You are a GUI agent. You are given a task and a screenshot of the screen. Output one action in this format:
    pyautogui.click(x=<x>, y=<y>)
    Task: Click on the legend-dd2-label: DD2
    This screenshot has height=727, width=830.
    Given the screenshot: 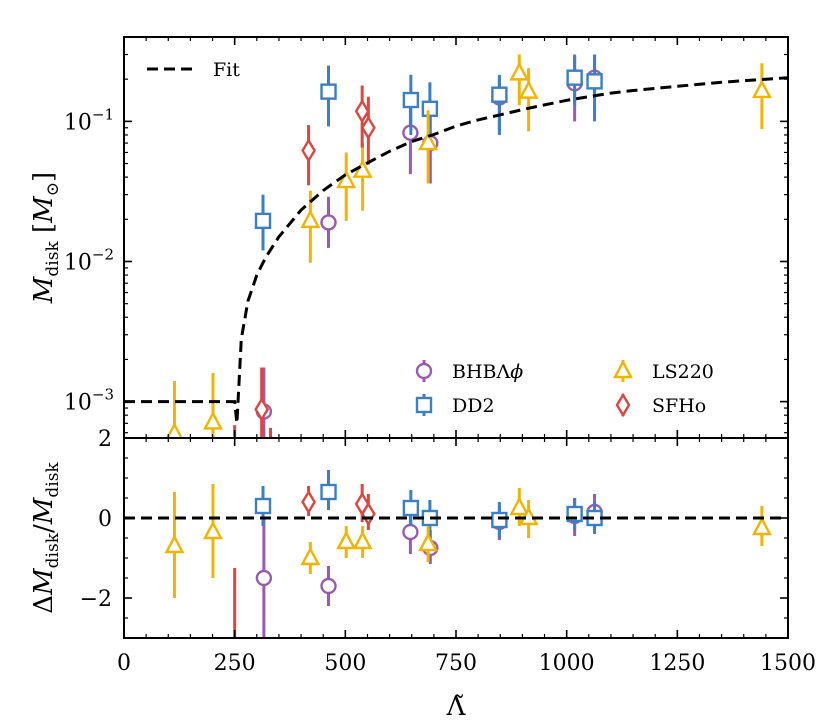 What is the action you would take?
    pyautogui.click(x=473, y=406)
    